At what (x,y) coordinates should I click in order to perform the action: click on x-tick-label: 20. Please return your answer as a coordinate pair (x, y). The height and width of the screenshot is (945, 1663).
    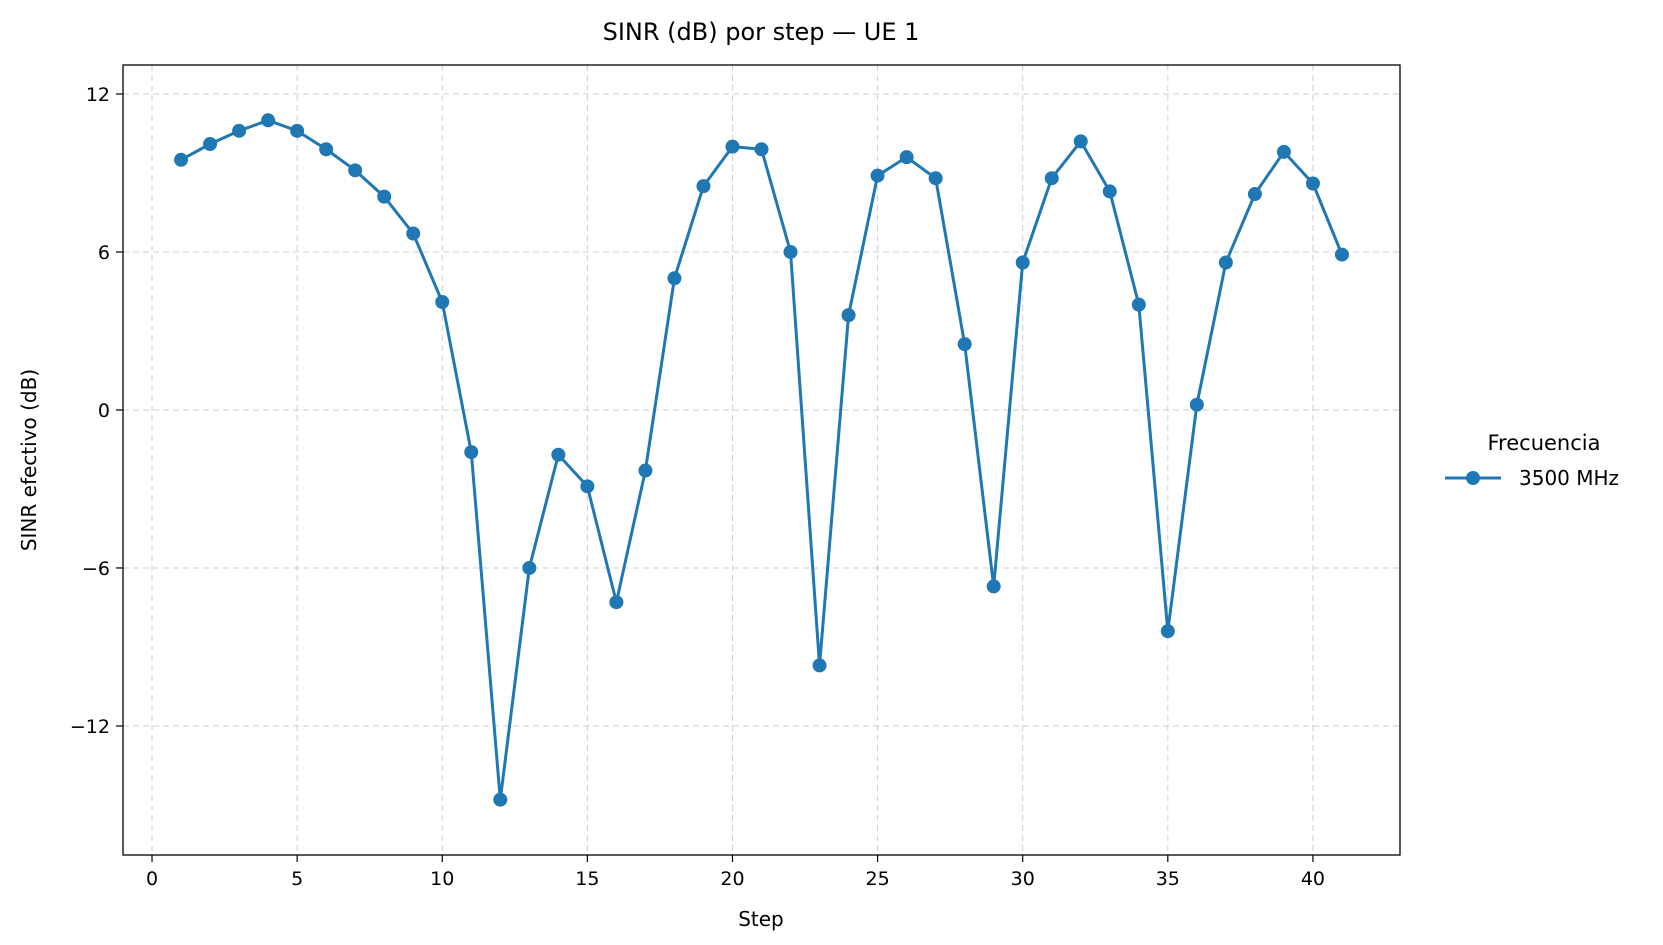
    Looking at the image, I should click on (732, 879).